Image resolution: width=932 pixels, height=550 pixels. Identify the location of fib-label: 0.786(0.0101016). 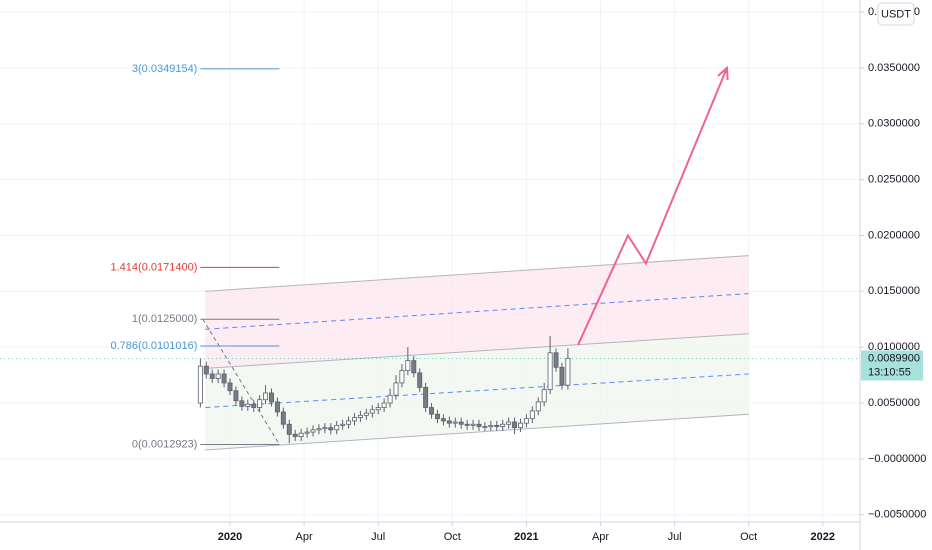
(154, 346).